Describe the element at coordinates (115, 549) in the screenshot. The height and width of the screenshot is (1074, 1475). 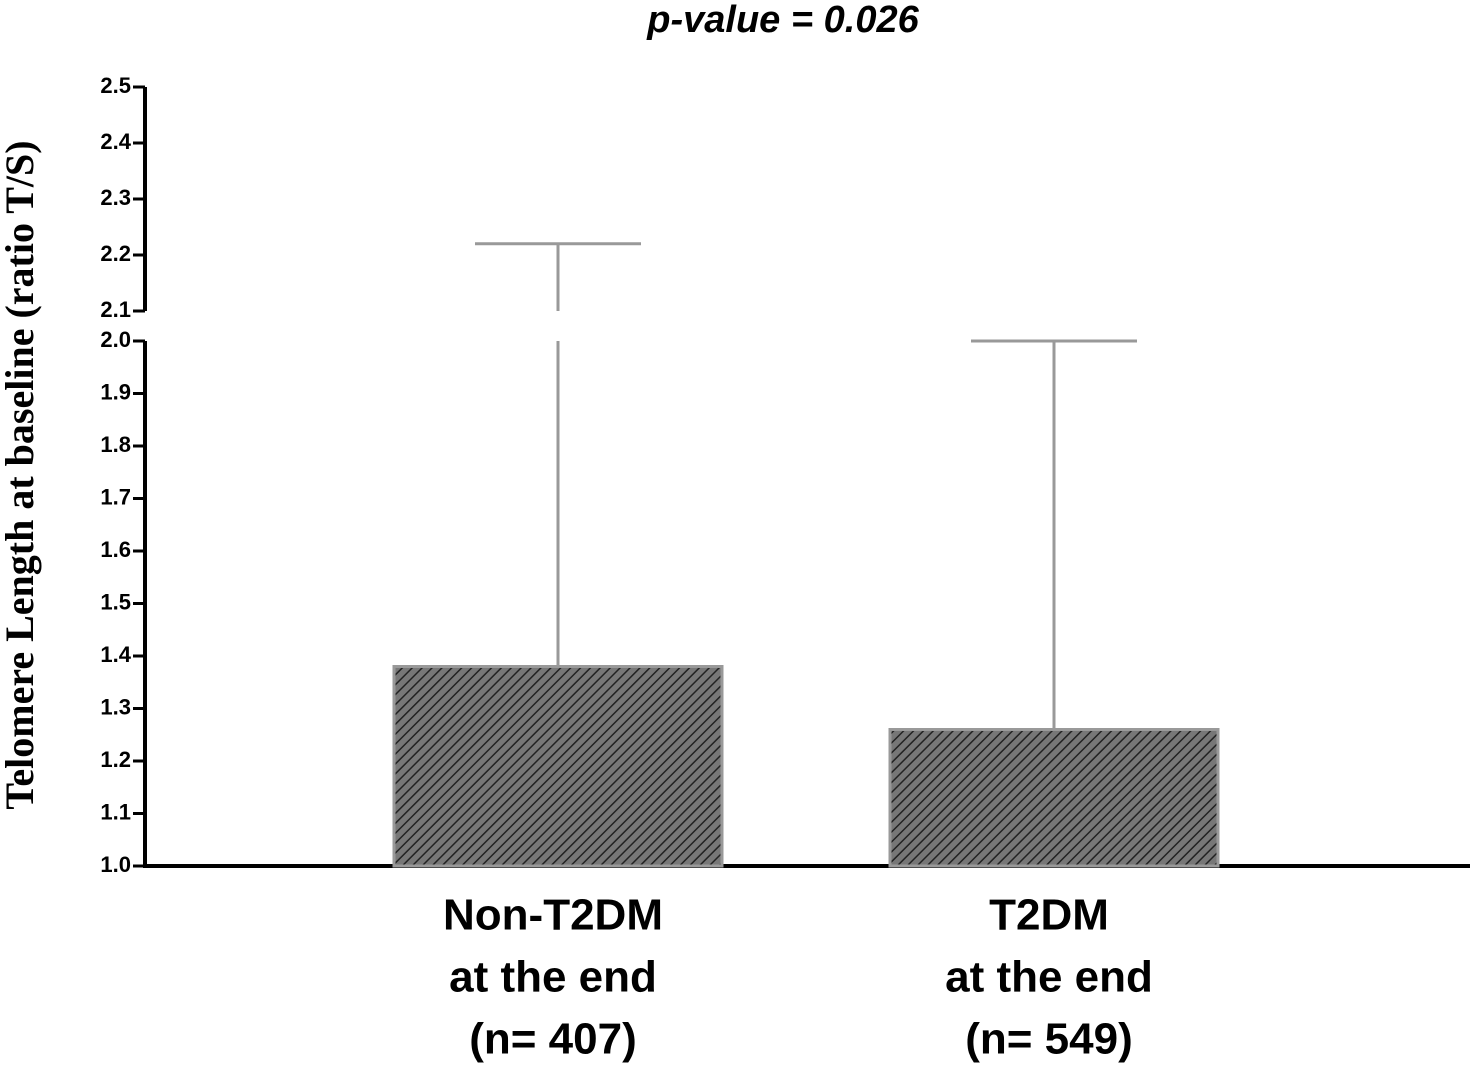
I see `y-tick-label: 1.6` at that location.